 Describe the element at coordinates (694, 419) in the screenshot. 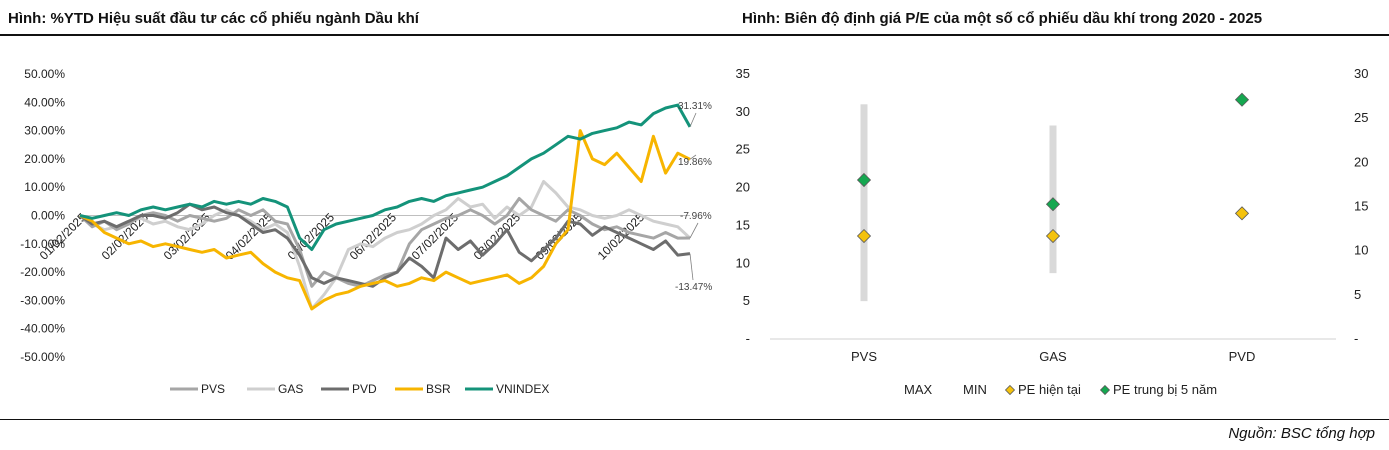

I see `bottom-divider` at that location.